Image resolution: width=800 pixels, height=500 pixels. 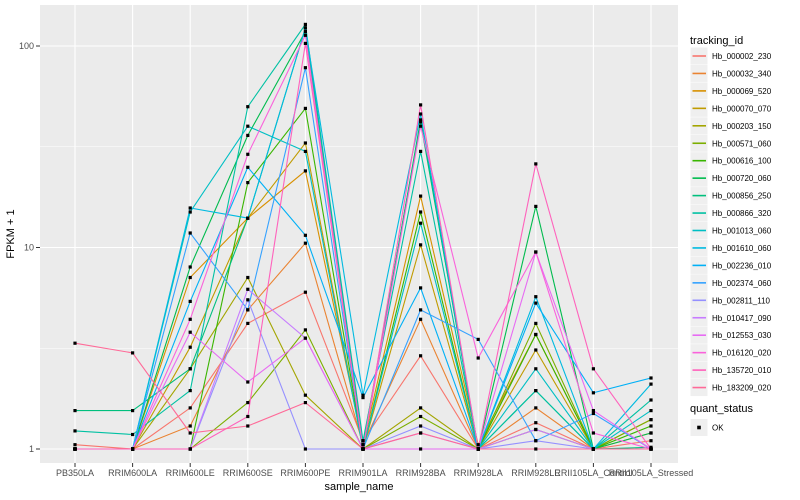 What do you see at coordinates (362, 473) in the screenshot?
I see `x-tick-label: RRIM901LA` at bounding box center [362, 473].